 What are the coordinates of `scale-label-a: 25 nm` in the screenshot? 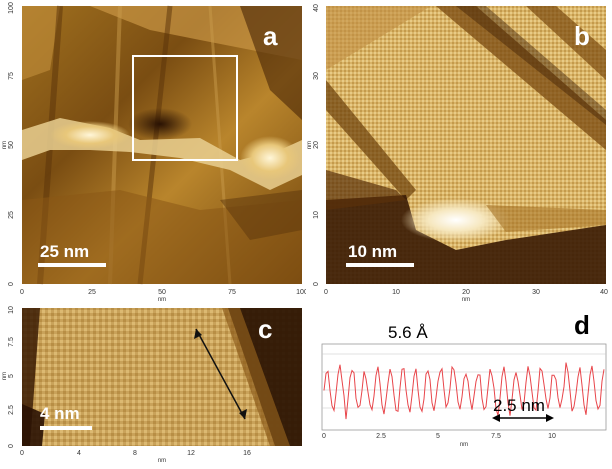 It's located at (64, 251).